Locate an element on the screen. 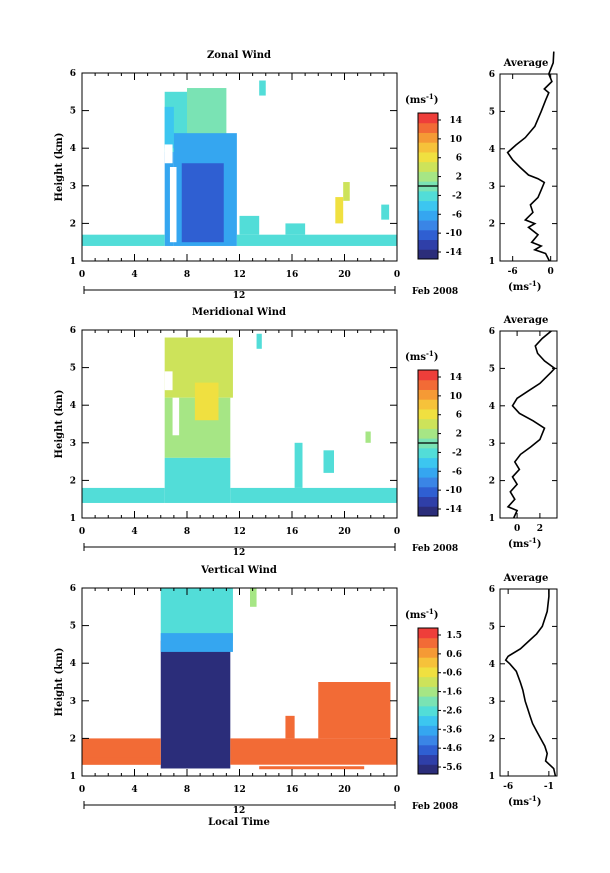 Image resolution: width=610 pixels, height=873 pixels. colorbar: 14 10 6 2 -2 -6 -10 -14 is located at coordinates (439, 186).